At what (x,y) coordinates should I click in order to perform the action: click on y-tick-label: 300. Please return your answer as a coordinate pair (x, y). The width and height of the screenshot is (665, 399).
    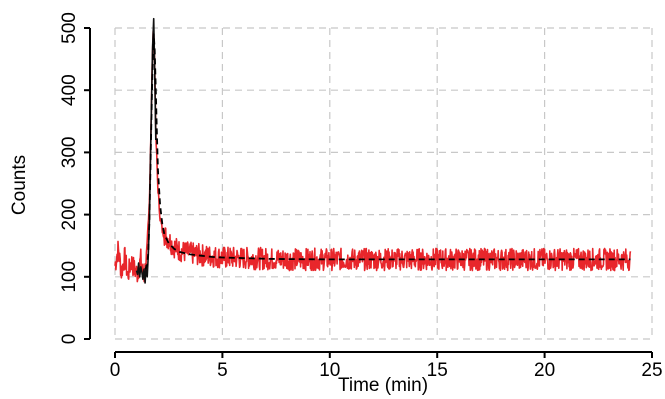
    Looking at the image, I should click on (69, 153).